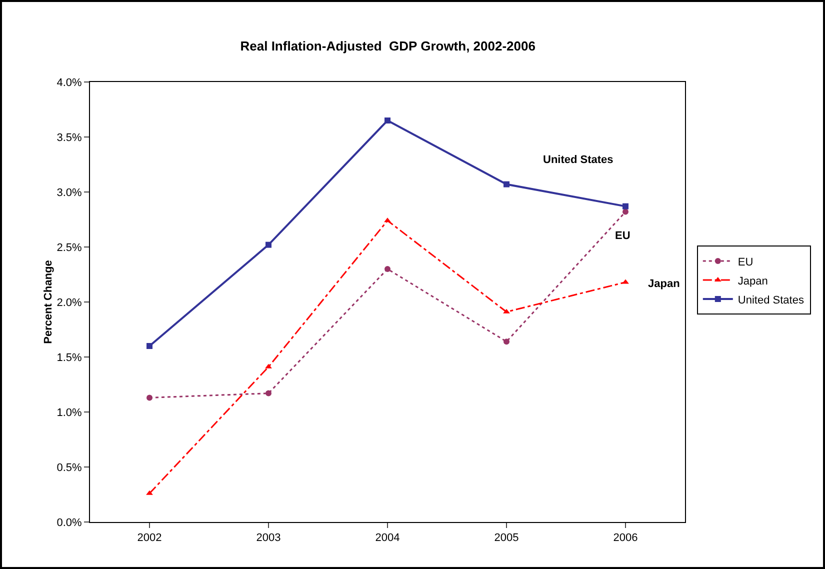 The image size is (825, 569). Describe the element at coordinates (69, 248) in the screenshot. I see `y-tick-label: 2.5%` at that location.